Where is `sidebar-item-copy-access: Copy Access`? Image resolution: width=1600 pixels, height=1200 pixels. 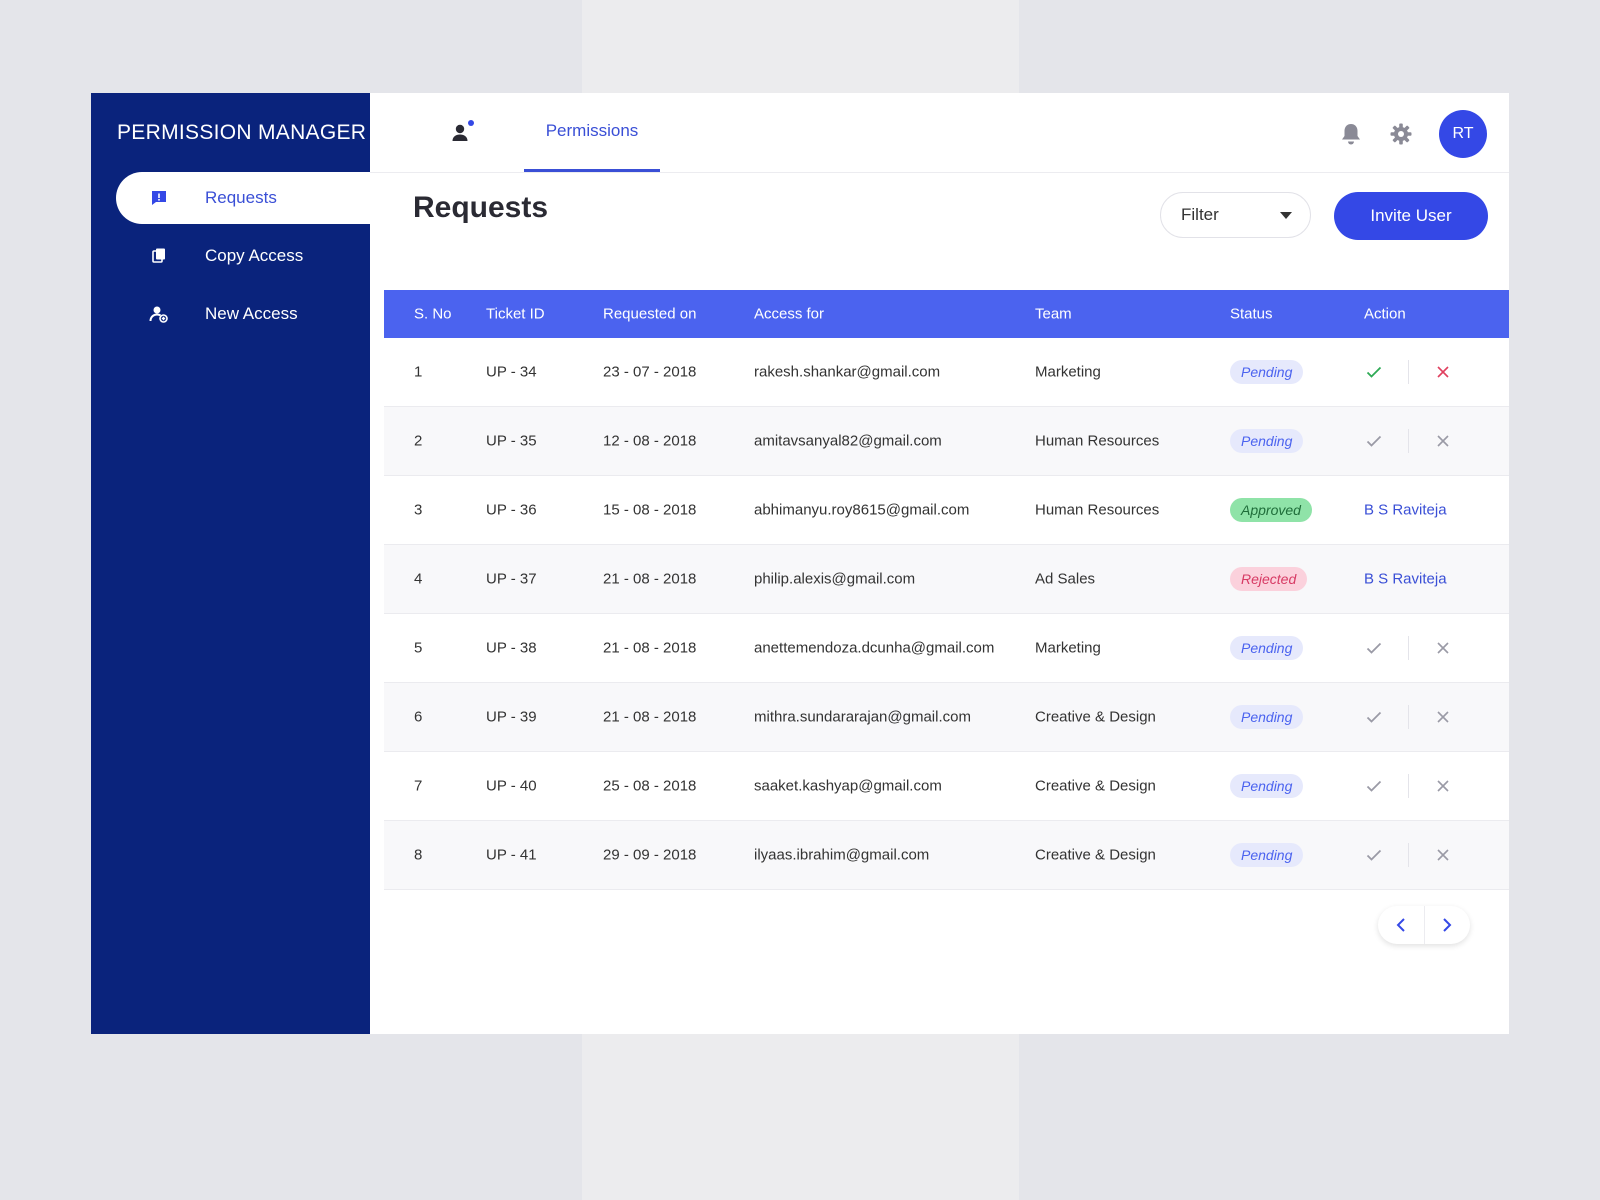
sidebar-item-copy-access: Copy Access is located at coordinates (230, 256).